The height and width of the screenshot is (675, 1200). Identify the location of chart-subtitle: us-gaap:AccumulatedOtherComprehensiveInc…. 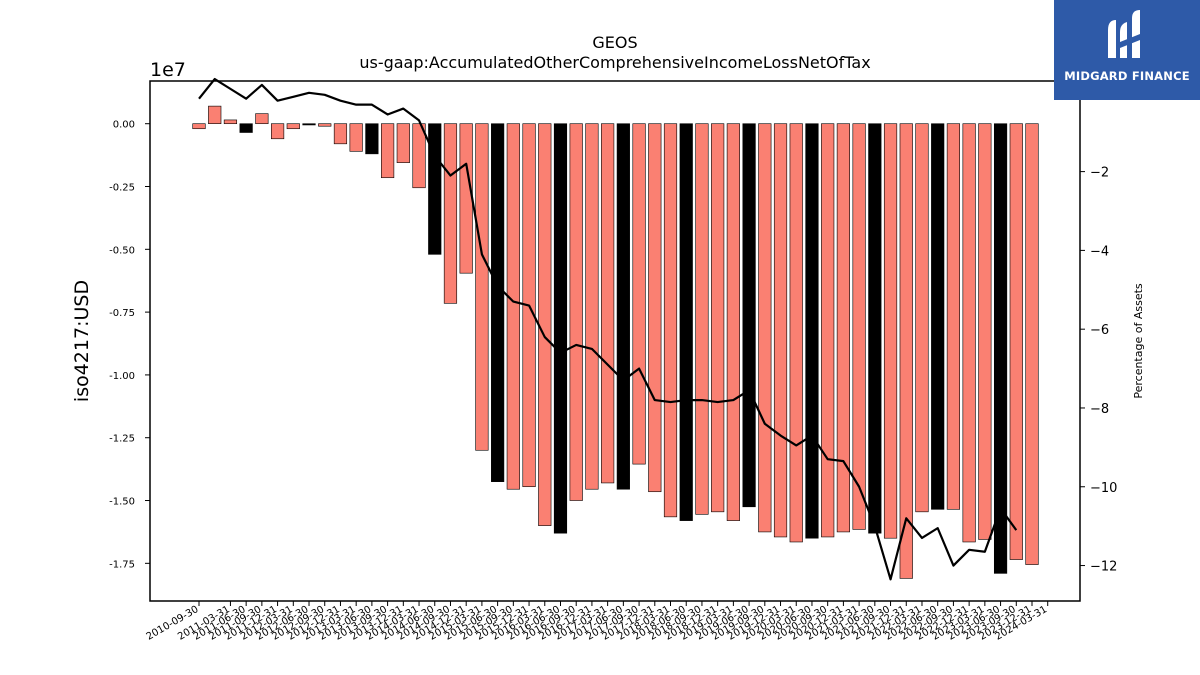
(614, 62).